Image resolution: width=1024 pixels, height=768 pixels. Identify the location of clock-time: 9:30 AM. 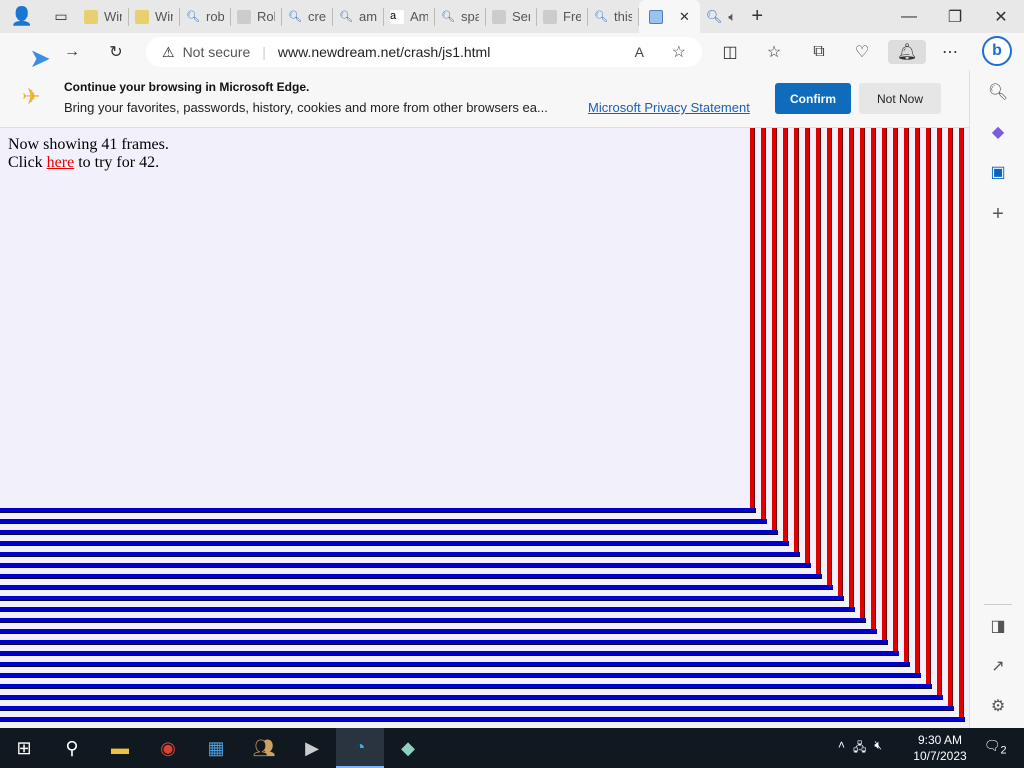
(940, 740).